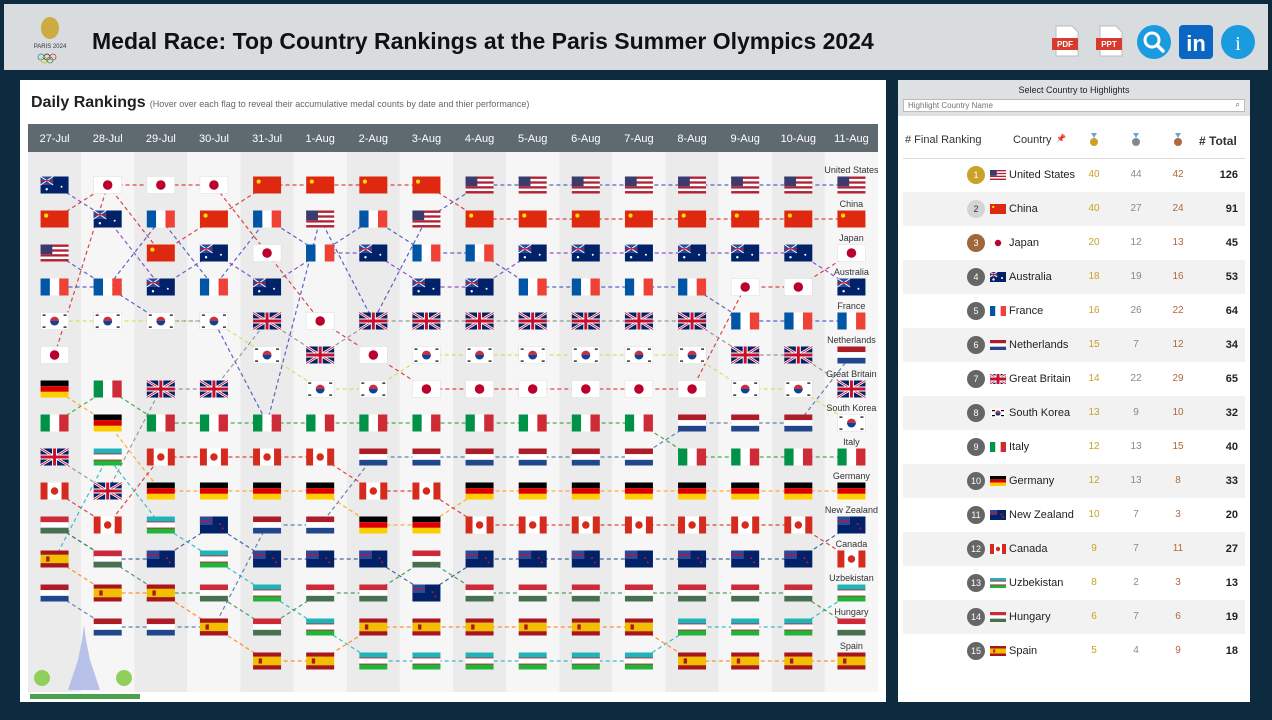  What do you see at coordinates (1074, 617) in the screenshot?
I see `table-row: 14 Hungary 6 7 6 19` at bounding box center [1074, 617].